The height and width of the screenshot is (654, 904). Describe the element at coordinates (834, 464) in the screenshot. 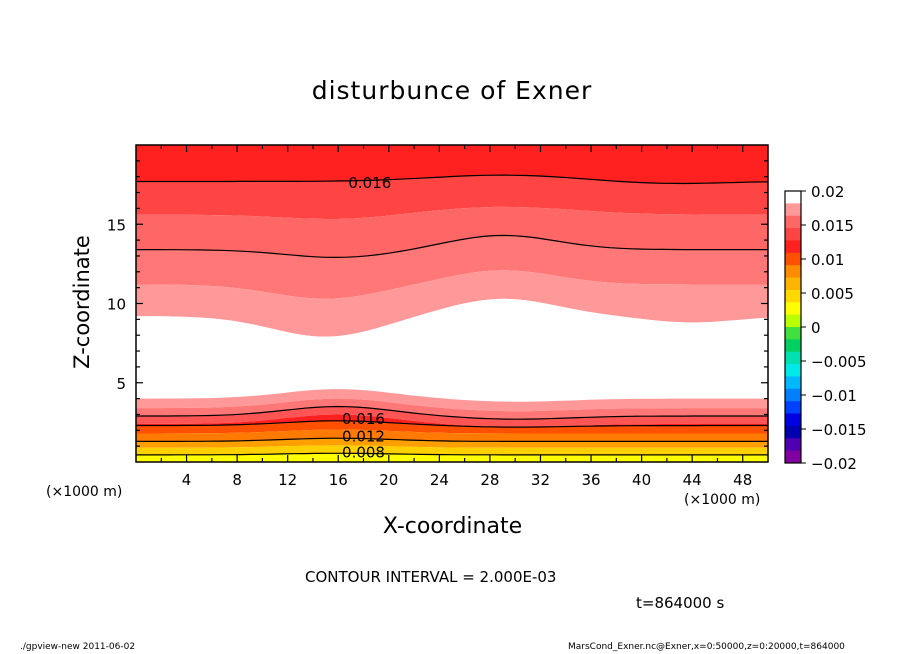

I see `colorbar-label: −0.02` at that location.